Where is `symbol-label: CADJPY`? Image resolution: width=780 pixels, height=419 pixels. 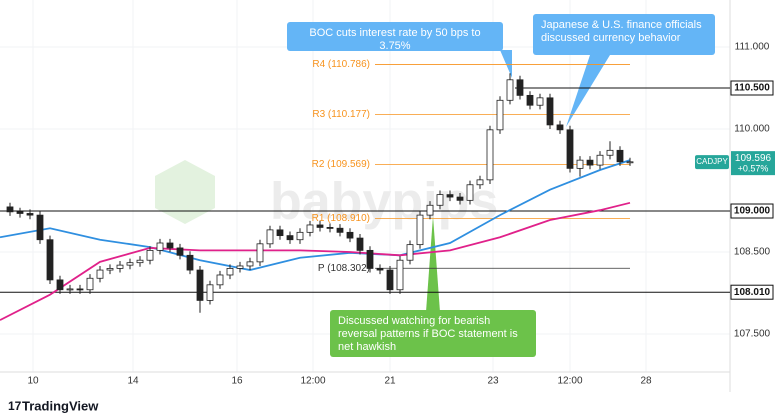
symbol-label: CADJPY is located at coordinates (712, 161).